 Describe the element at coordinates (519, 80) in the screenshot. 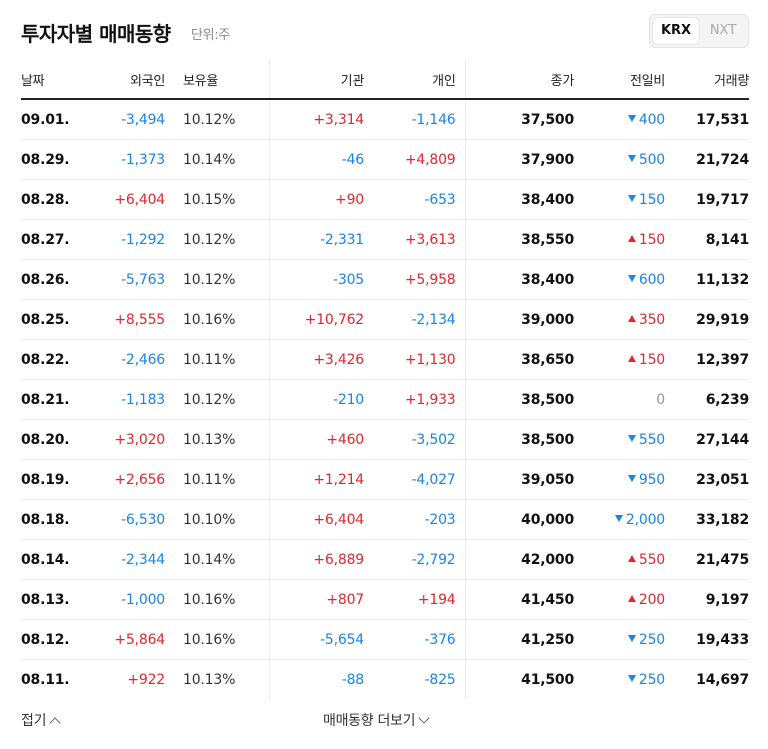

I see `col-close-header: 종가` at that location.